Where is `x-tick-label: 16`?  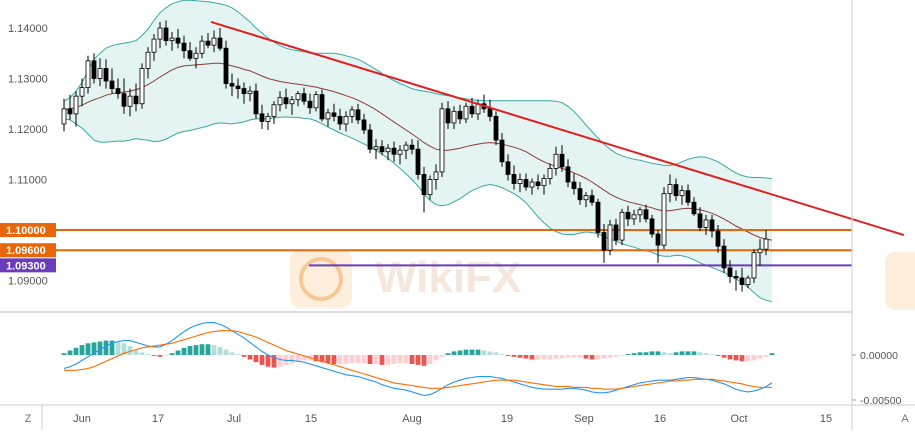 x-tick-label: 16 is located at coordinates (660, 419).